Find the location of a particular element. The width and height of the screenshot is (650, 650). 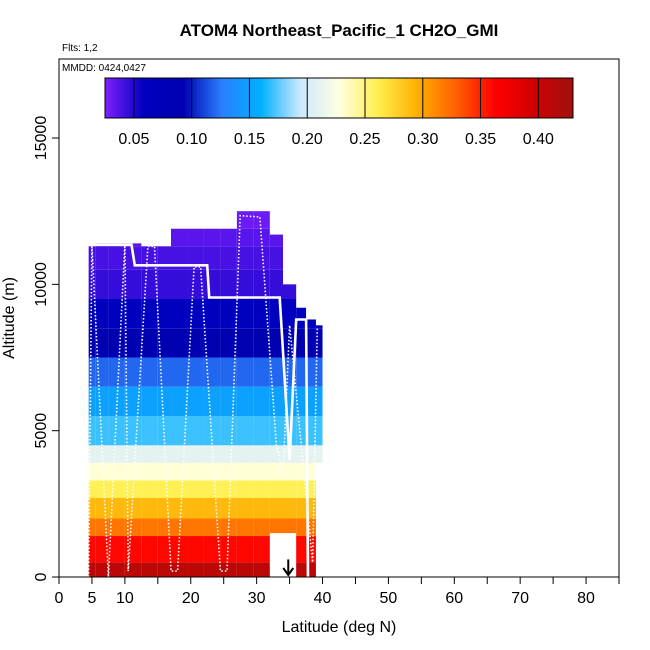

arrow-head is located at coordinates (288, 572).